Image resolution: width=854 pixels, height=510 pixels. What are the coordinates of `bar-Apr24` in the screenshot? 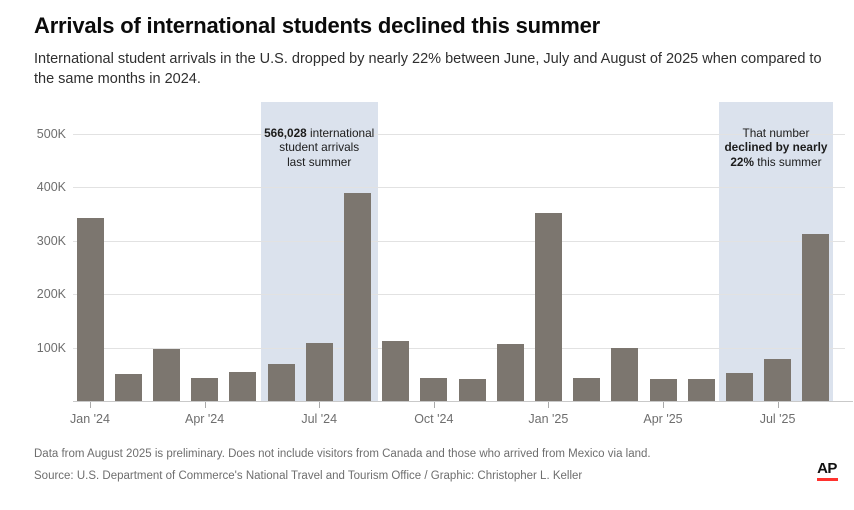 It's located at (205, 389).